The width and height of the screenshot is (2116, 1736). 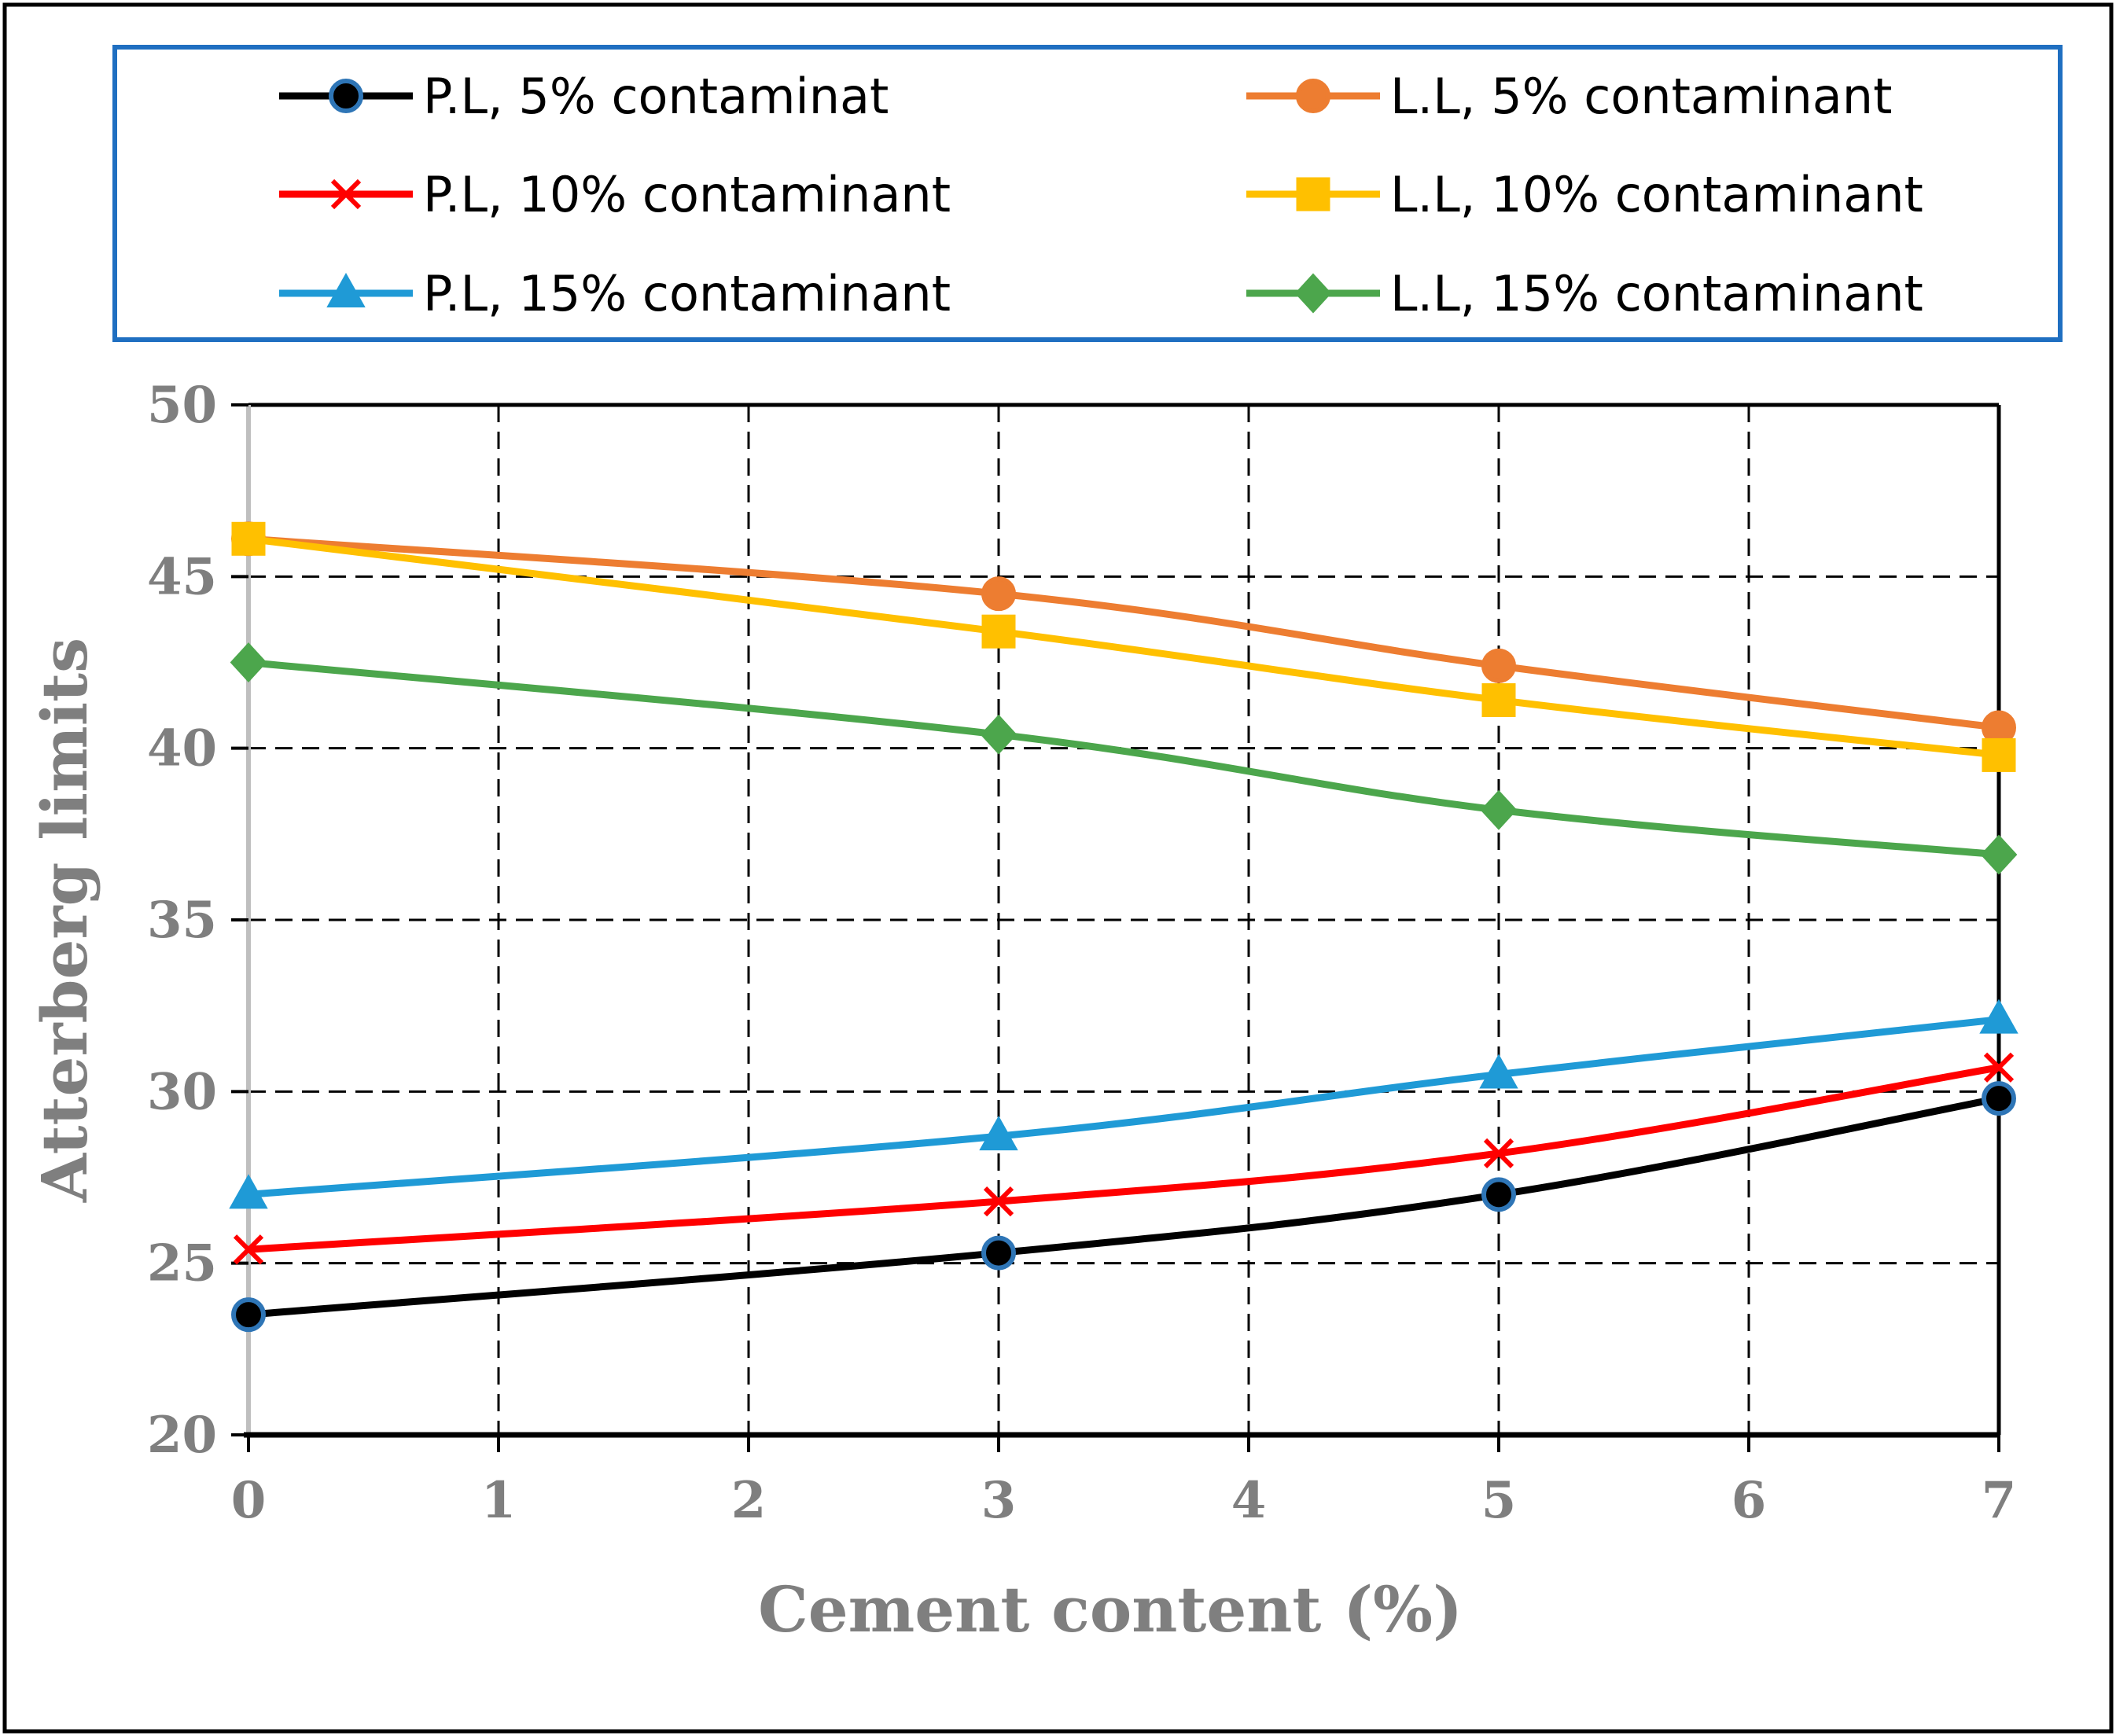 I want to click on x-tick-label: 5, so click(x=1499, y=1501).